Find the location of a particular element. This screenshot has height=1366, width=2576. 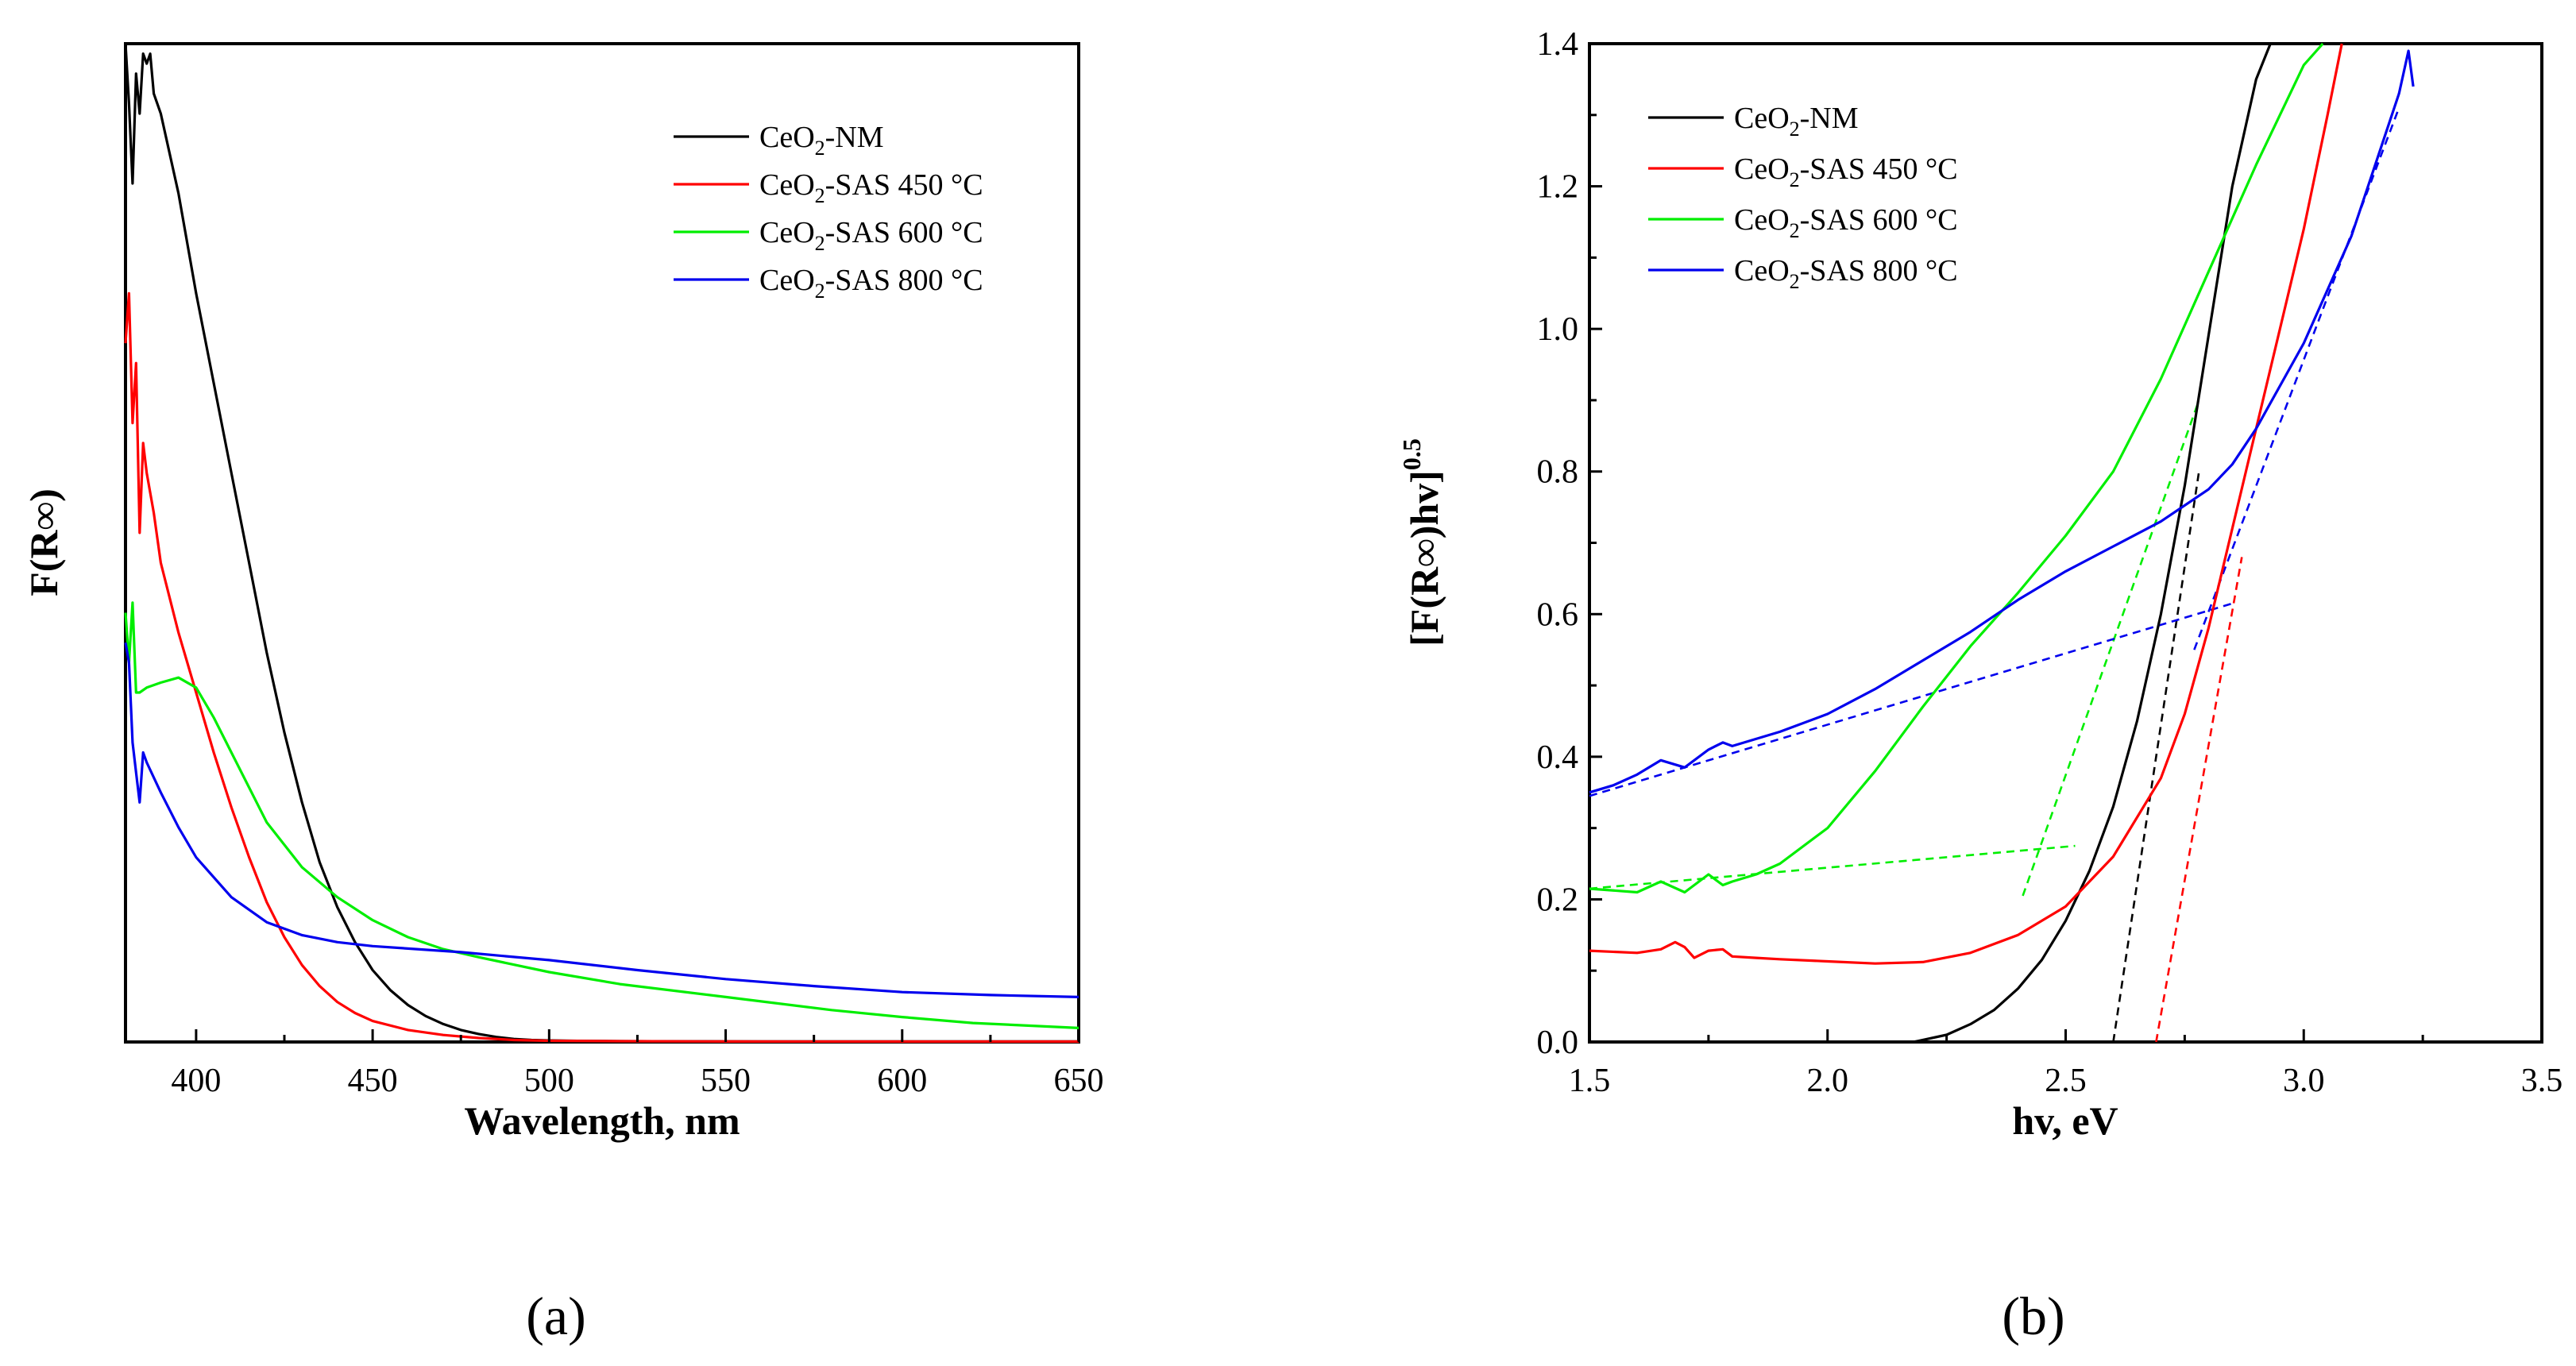

panel-a-x-axis: 400 450 500 550 600 650 is located at coordinates (637, 1064).